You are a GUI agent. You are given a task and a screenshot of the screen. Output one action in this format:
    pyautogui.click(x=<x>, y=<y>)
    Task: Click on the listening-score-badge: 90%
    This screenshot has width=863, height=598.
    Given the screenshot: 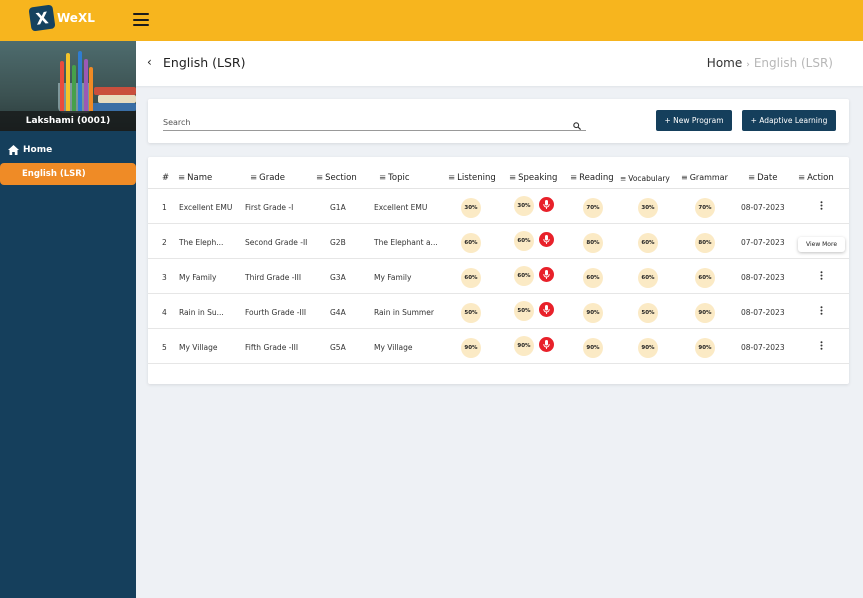 What is the action you would take?
    pyautogui.click(x=471, y=348)
    